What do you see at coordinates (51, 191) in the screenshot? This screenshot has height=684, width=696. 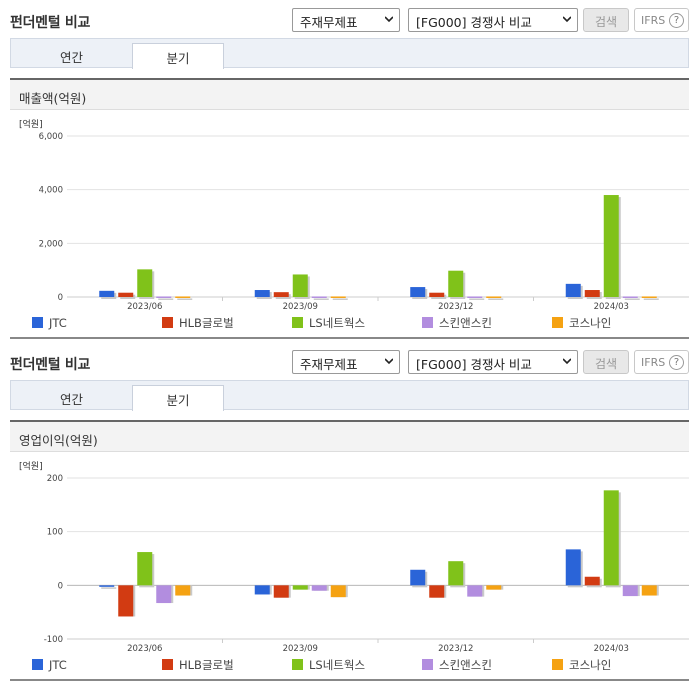 I see `y-tick-label: 4,000` at bounding box center [51, 191].